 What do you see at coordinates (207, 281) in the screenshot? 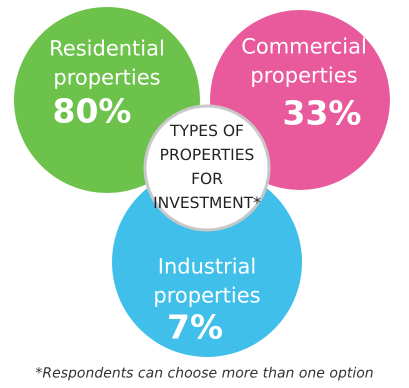
I see `category-label: Industrial properties` at bounding box center [207, 281].